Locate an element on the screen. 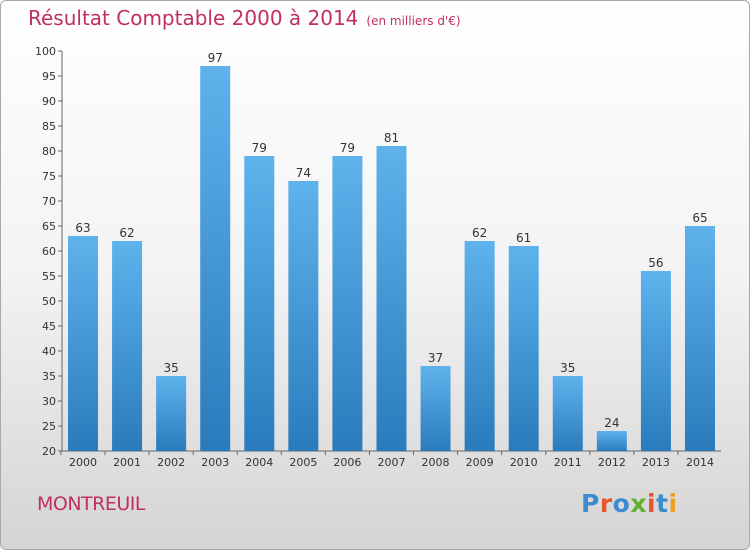 This screenshot has width=750, height=550. data-label-2003: 97 is located at coordinates (215, 58).